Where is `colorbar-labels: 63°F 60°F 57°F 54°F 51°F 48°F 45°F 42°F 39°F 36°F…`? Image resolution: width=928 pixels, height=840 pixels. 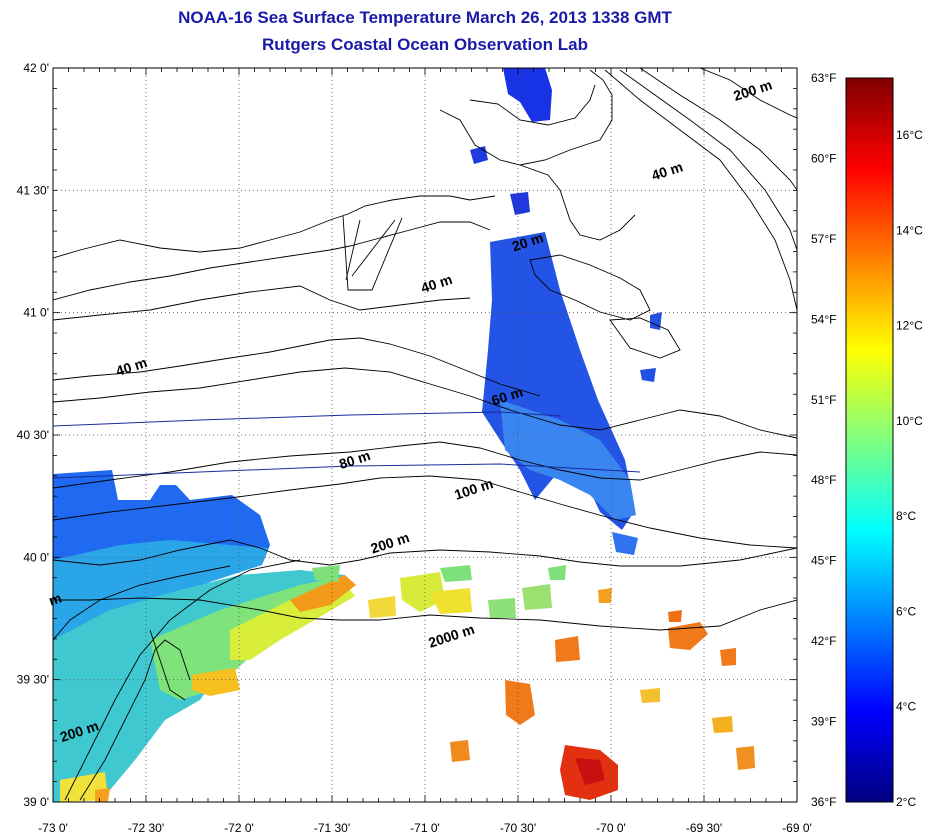 colorbar-labels: 63°F 60°F 57°F 54°F 51°F 48°F 45°F 42°F 39°F 36°F… is located at coordinates (867, 440).